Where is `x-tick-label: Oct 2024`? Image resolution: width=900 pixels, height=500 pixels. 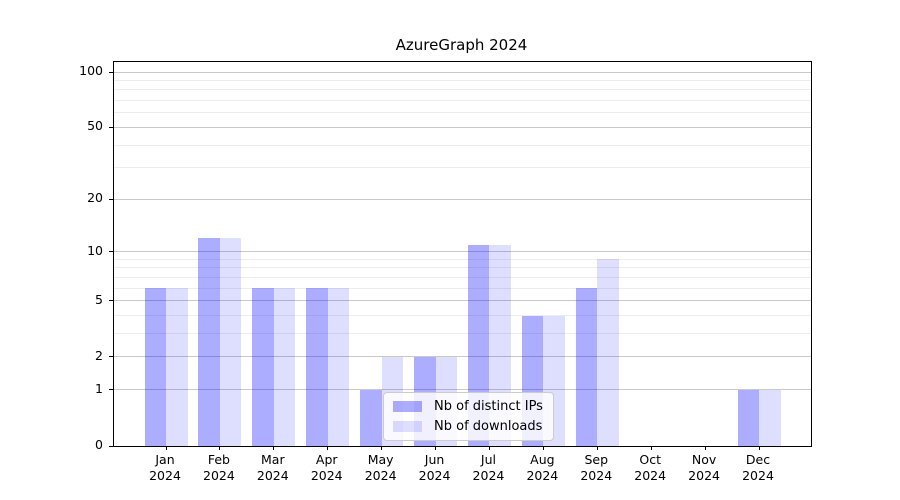 x-tick-label: Oct 2024 is located at coordinates (650, 468).